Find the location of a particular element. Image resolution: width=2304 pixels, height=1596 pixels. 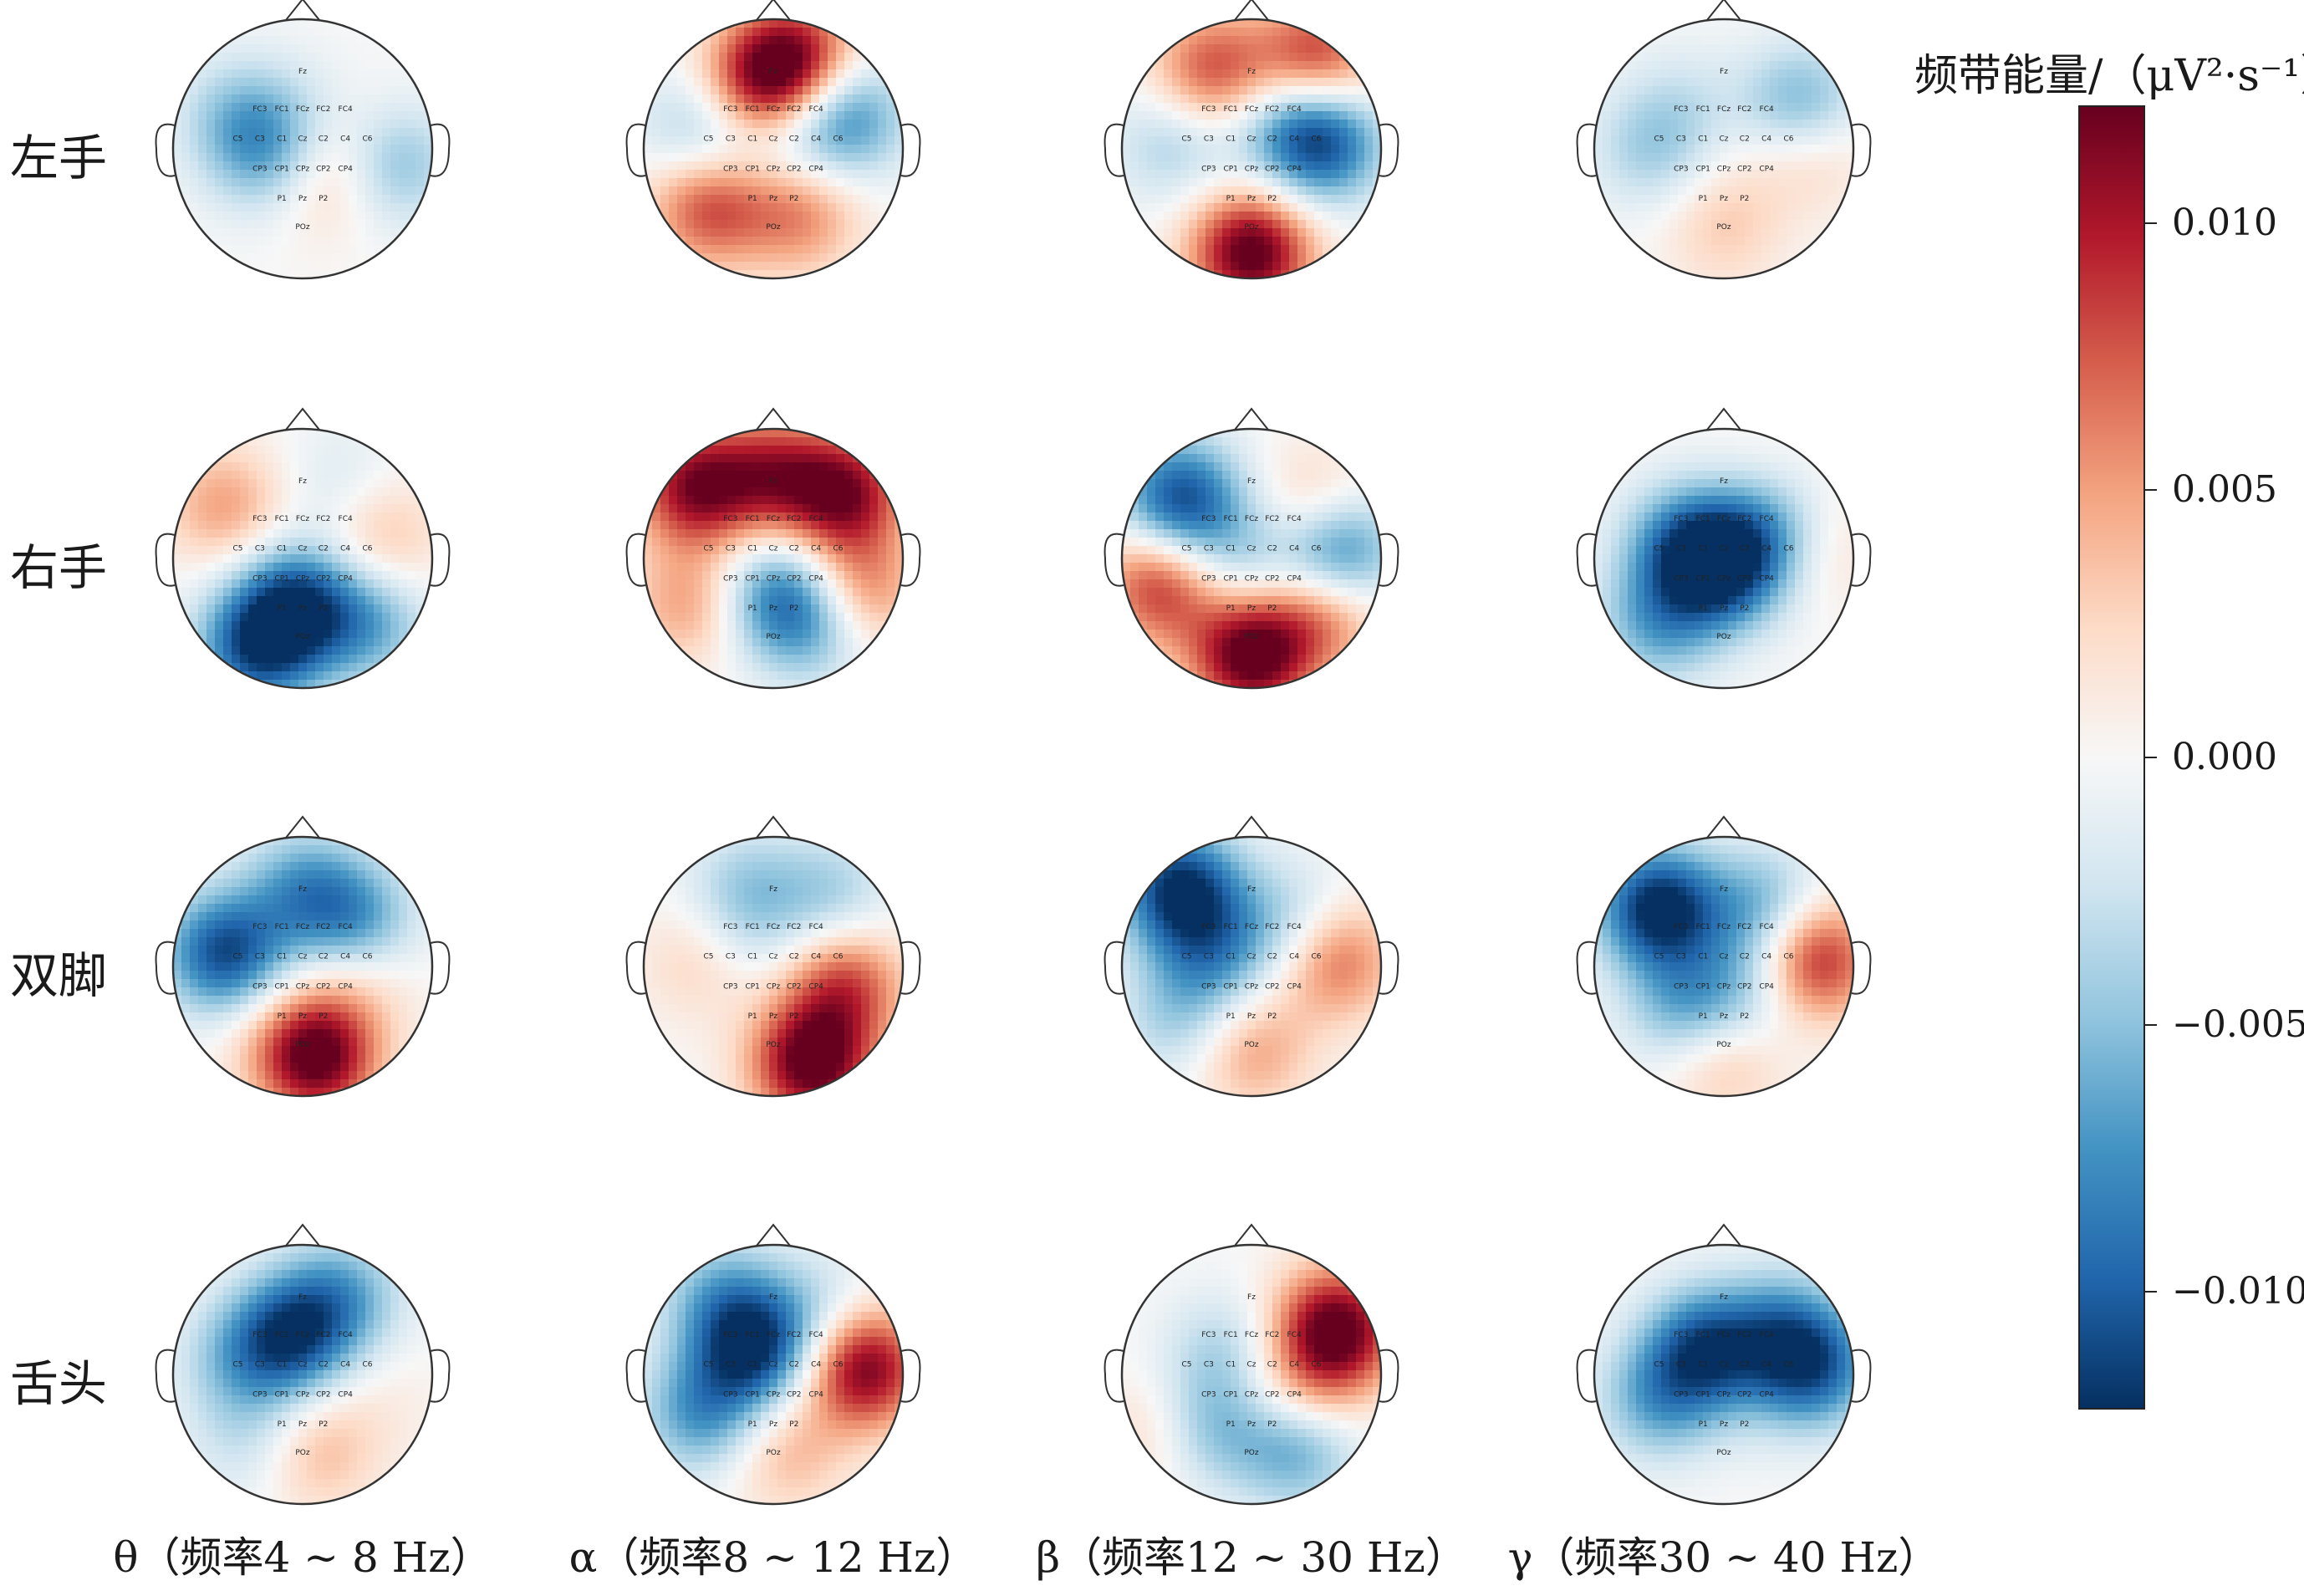

left-ear is located at coordinates (1586, 560).